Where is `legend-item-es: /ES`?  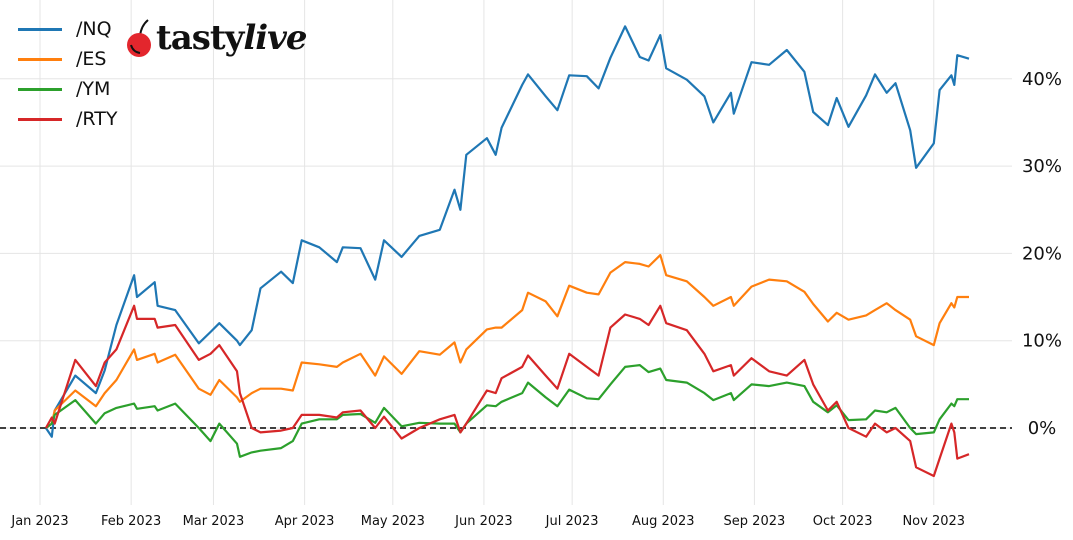
legend-item-es: /ES is located at coordinates (67, 59).